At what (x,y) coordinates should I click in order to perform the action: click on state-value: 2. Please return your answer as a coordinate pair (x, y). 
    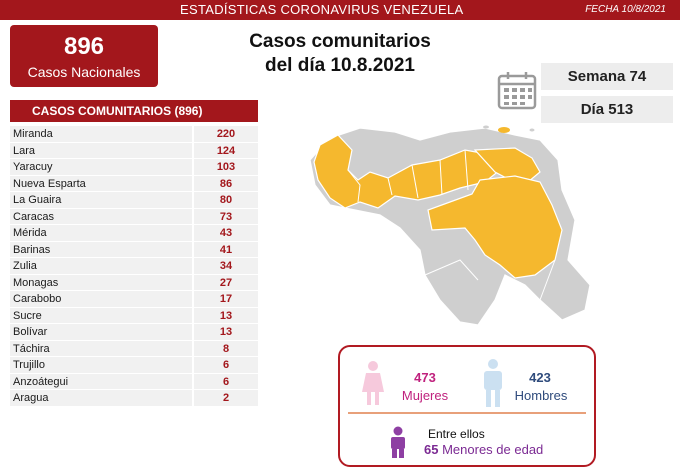
    Looking at the image, I should click on (226, 398).